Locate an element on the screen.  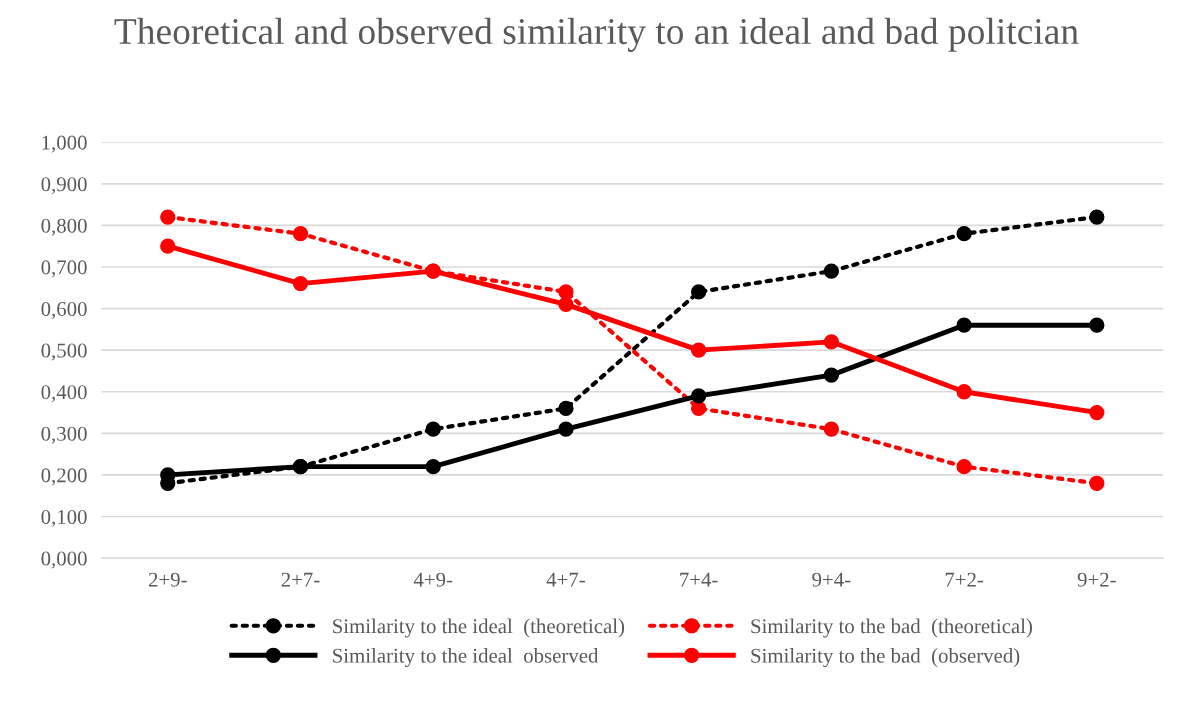
legend-label: Similarity to the ideal observed is located at coordinates (466, 658).